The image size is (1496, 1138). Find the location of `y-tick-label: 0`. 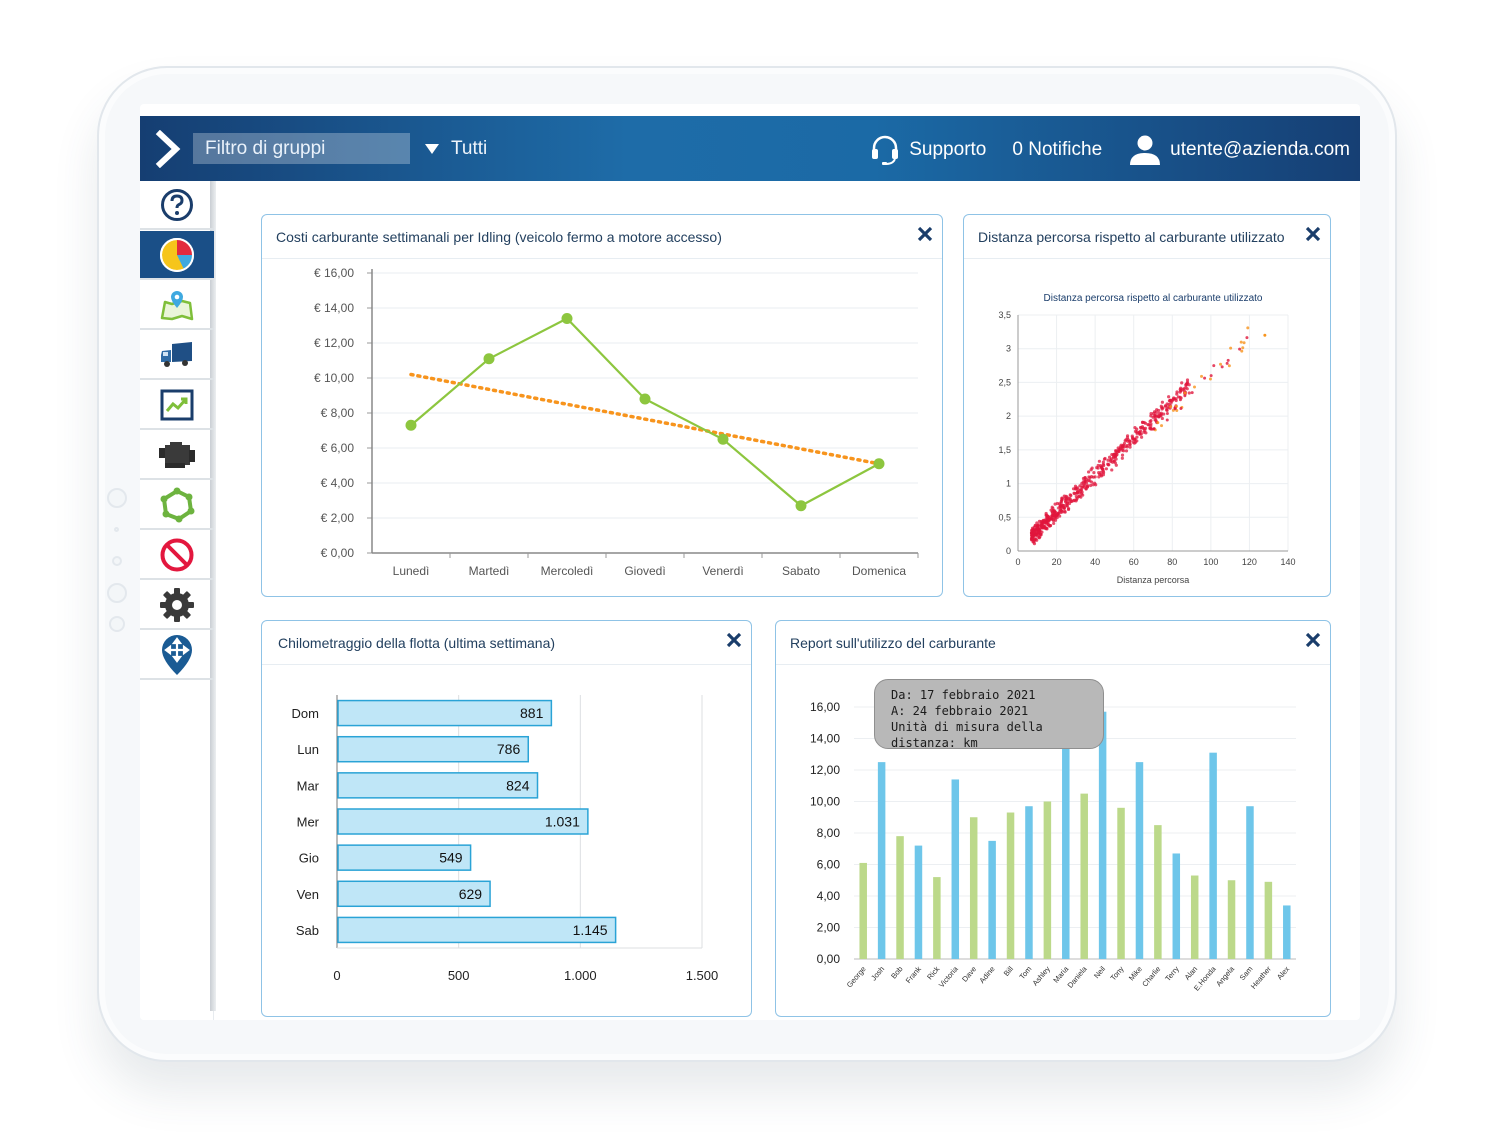

y-tick-label: 0 is located at coordinates (1008, 551).